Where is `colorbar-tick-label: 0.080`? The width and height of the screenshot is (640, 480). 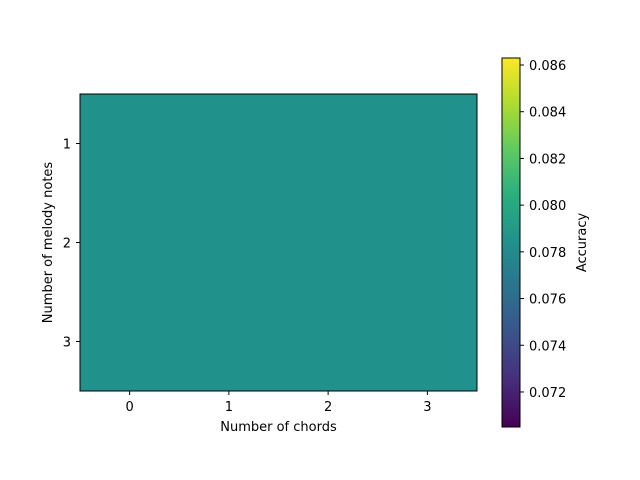
colorbar-tick-label: 0.080 is located at coordinates (547, 206).